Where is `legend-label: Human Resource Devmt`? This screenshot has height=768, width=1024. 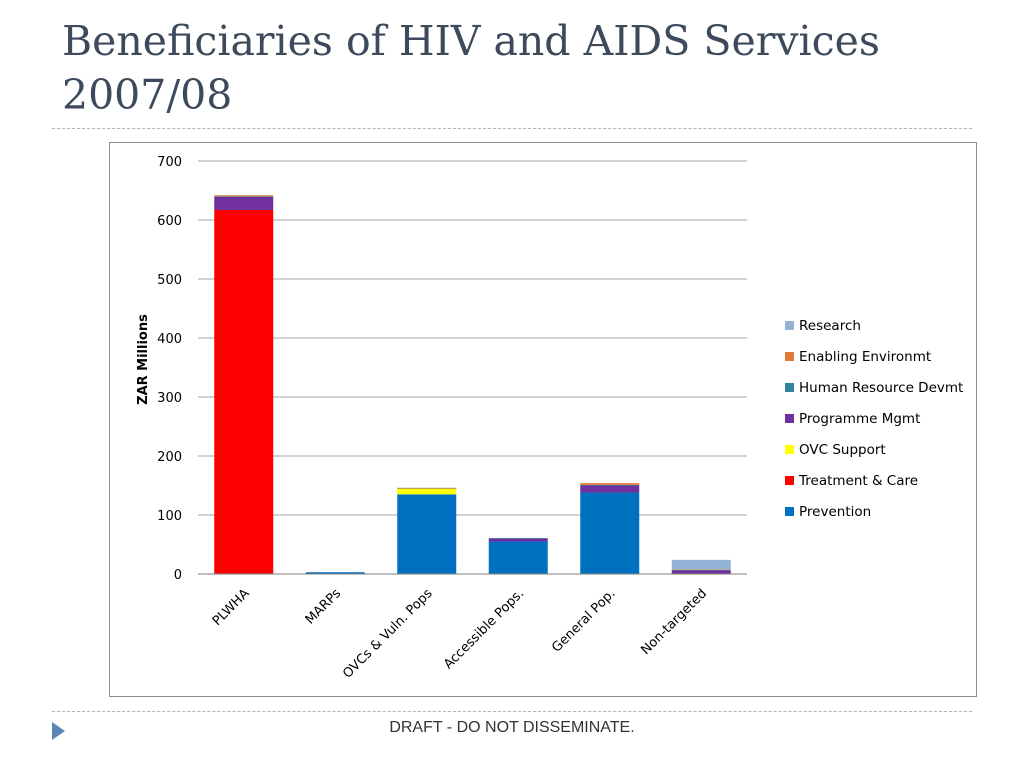 legend-label: Human Resource Devmt is located at coordinates (881, 388).